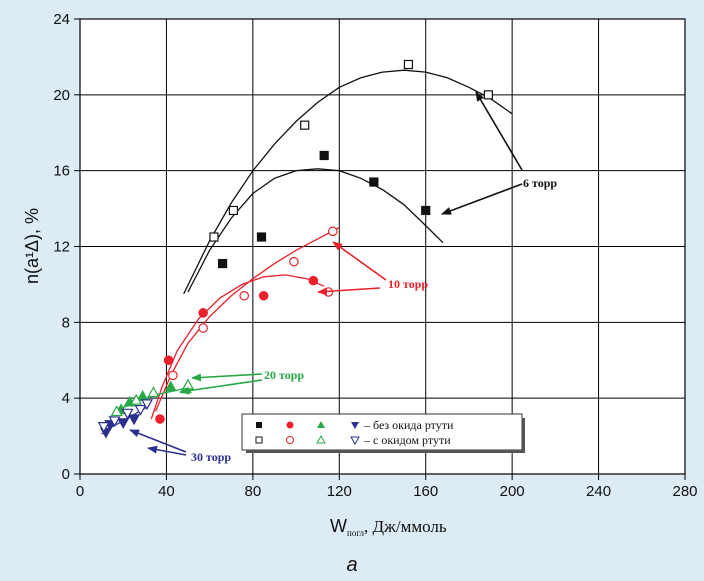 The width and height of the screenshot is (704, 581). I want to click on data-point-20torr-filled, so click(170, 386).